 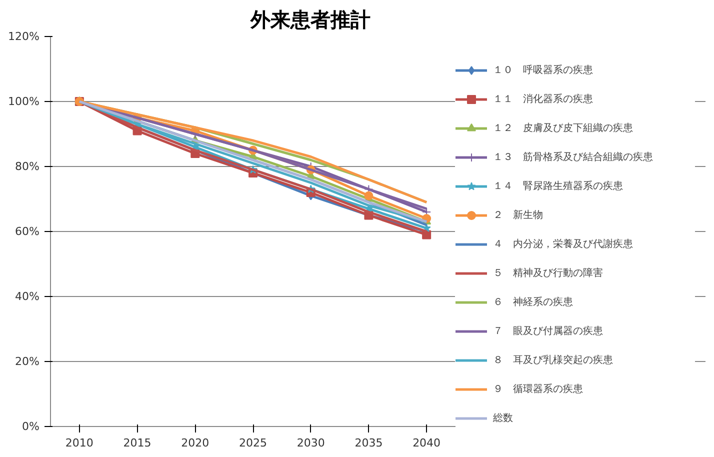 I want to click on y-tick-label: 20%, so click(x=27, y=361).